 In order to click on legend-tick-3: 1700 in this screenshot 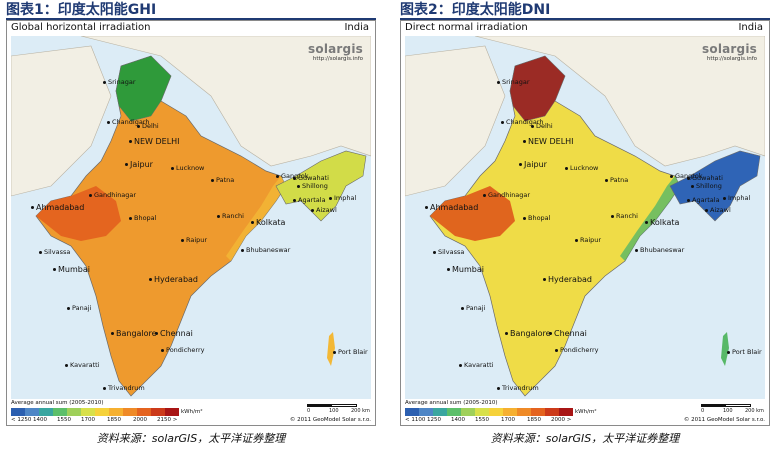, I will do `click(88, 420)`.